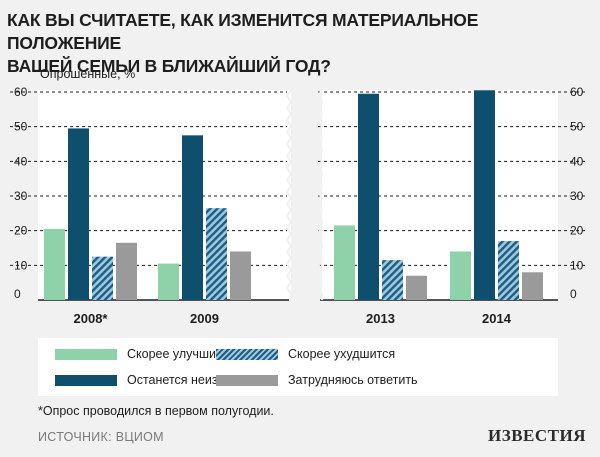  I want to click on bar-hard-2014, so click(532, 286).